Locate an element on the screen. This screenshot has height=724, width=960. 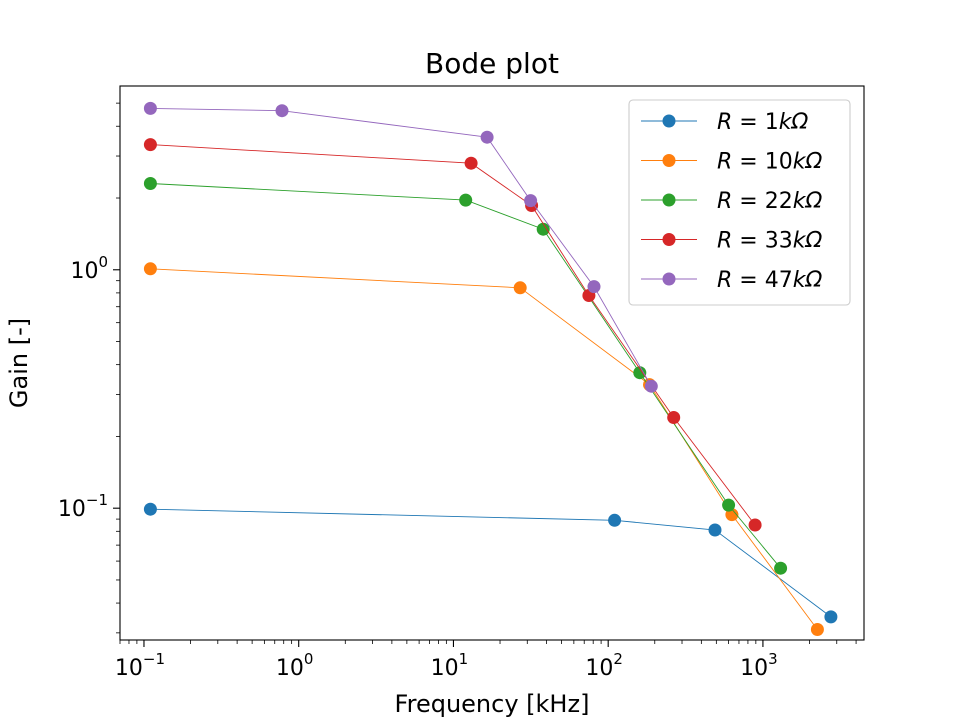
x-tick-label: 10⁻¹ is located at coordinates (140, 665).